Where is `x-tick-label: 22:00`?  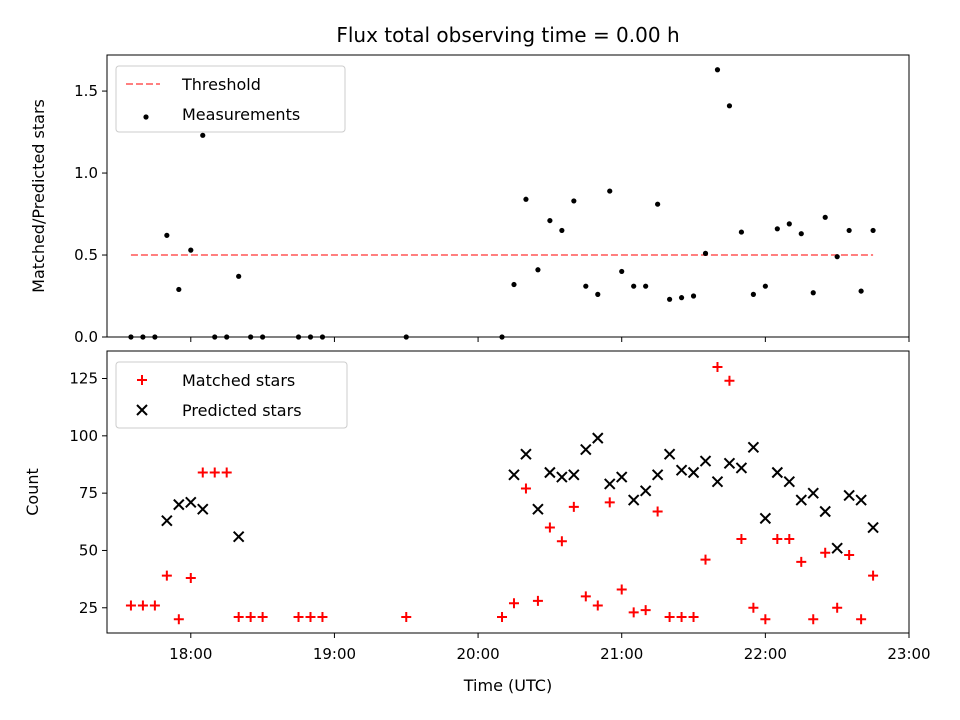 x-tick-label: 22:00 is located at coordinates (765, 654).